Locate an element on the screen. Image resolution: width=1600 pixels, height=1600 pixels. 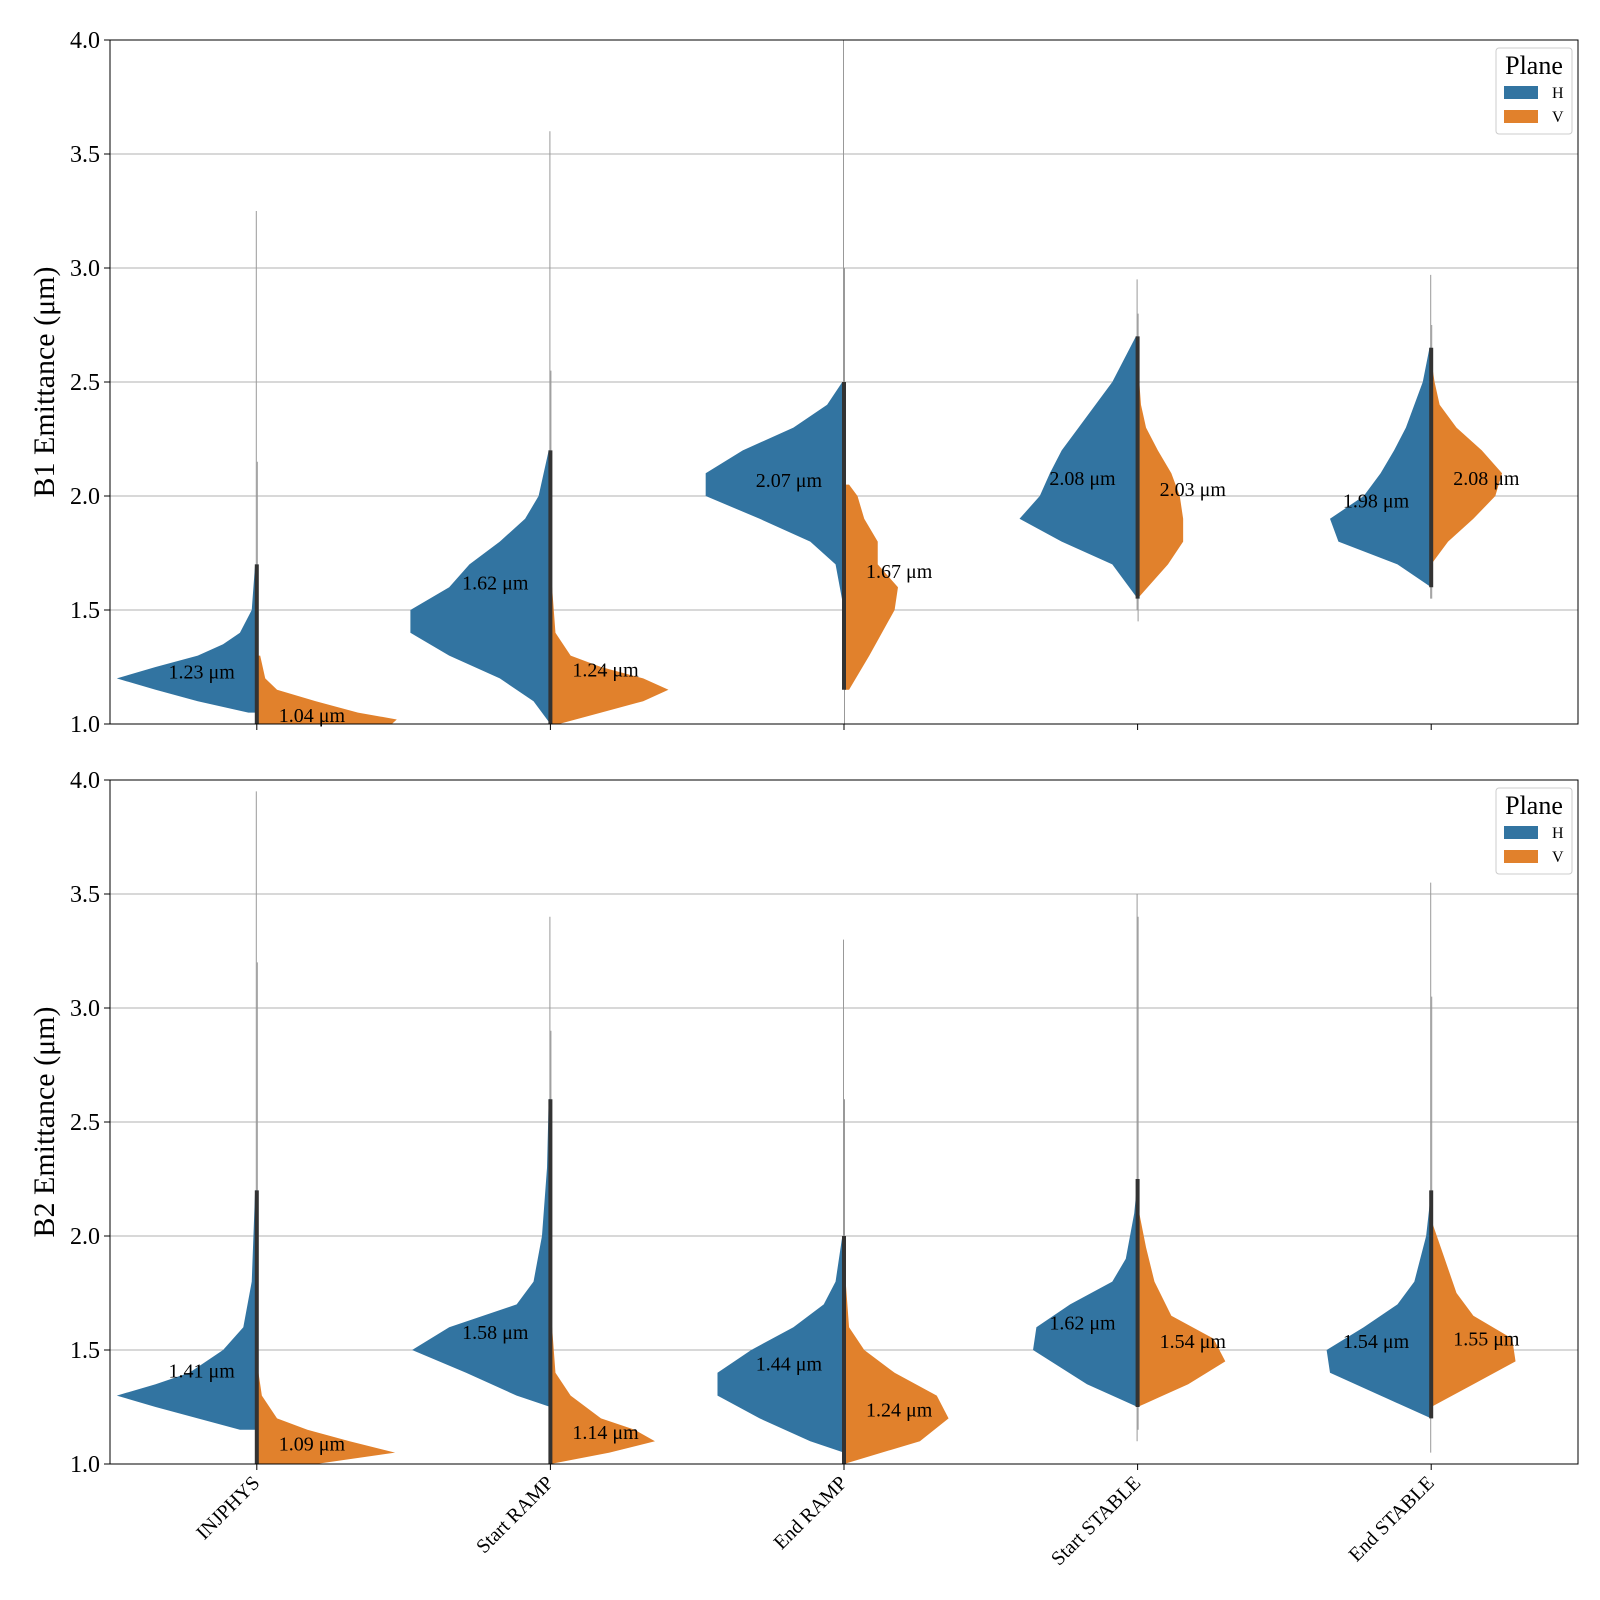
violin-v-start-stable-p1 is located at coordinates (1160, 479).